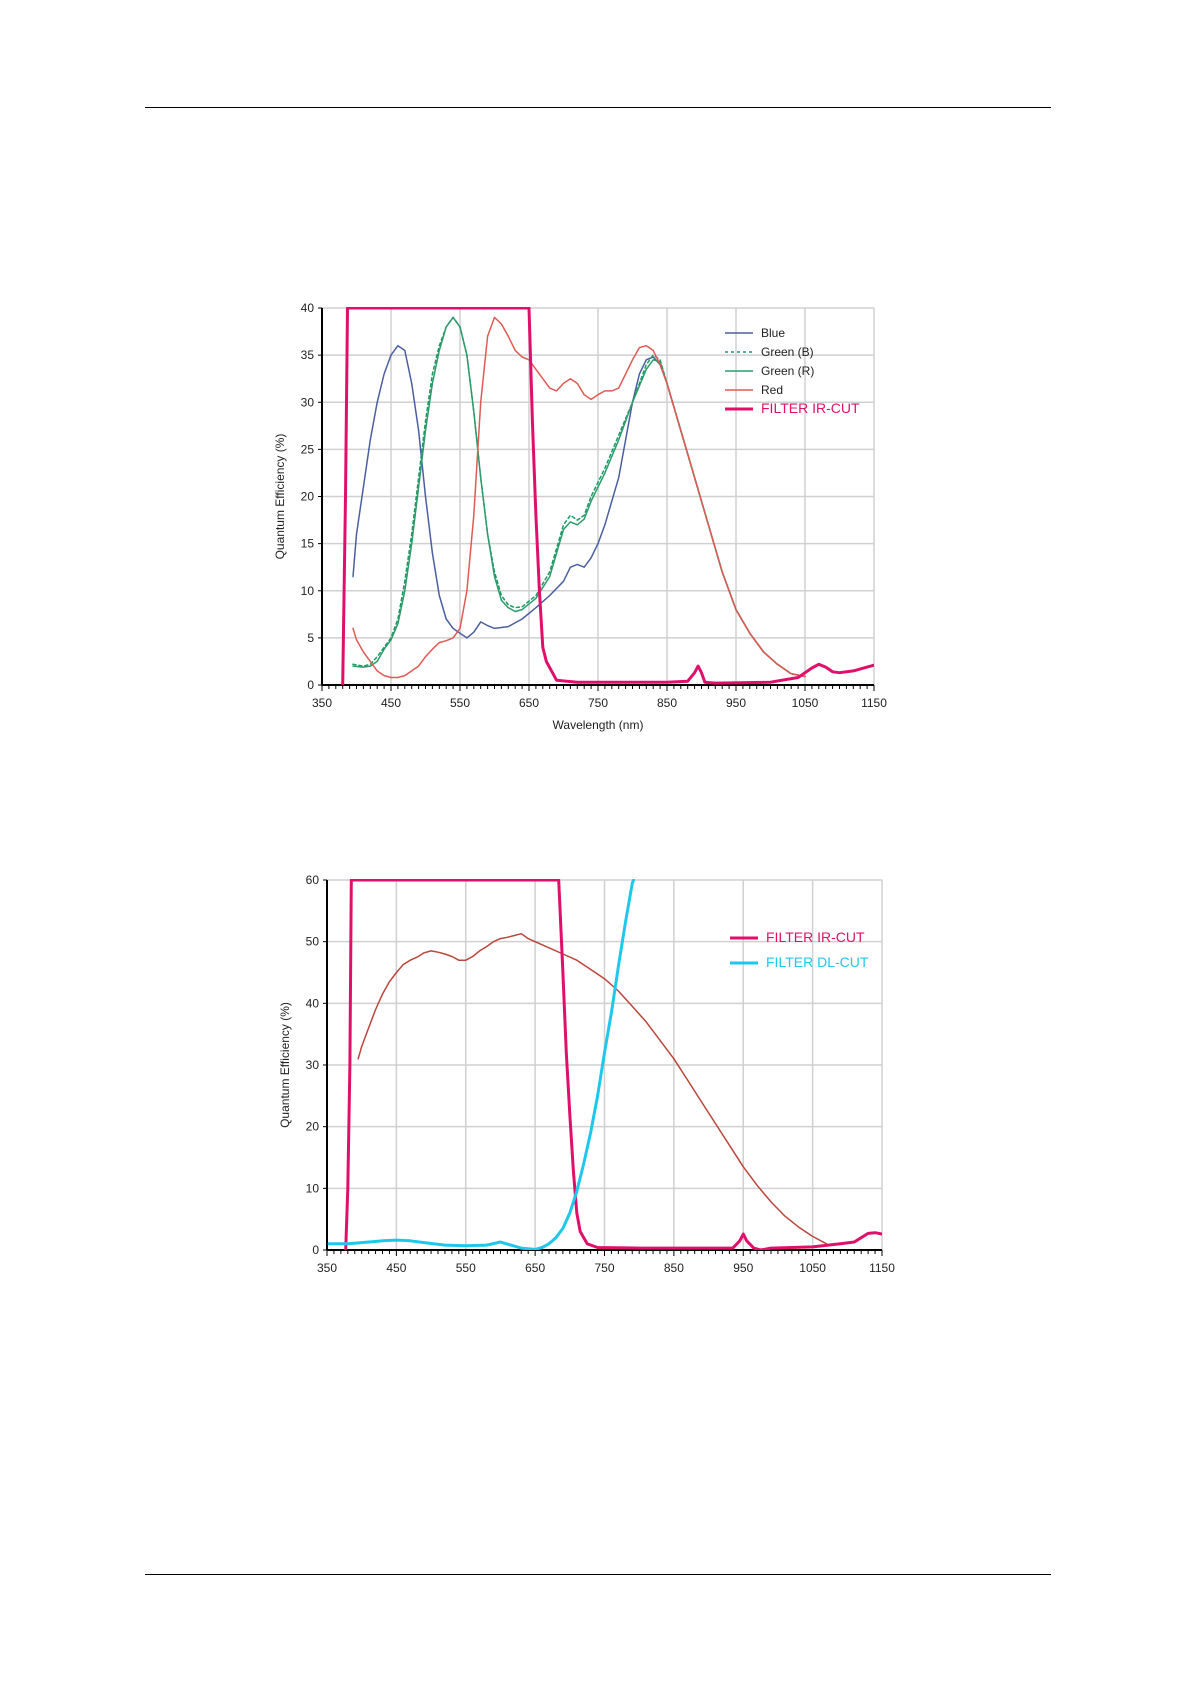 Image resolution: width=1191 pixels, height=1684 pixels. What do you see at coordinates (579, 497) in the screenshot?
I see `series-line-red` at bounding box center [579, 497].